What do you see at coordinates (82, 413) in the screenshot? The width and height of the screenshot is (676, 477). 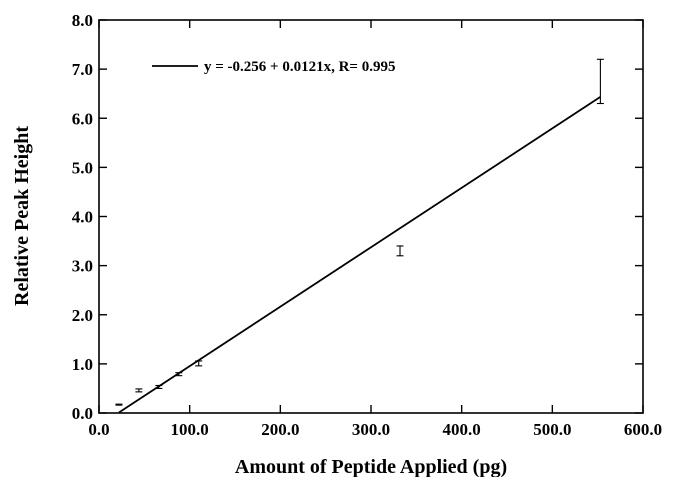 I see `y-tick-label: 0.0` at bounding box center [82, 413].